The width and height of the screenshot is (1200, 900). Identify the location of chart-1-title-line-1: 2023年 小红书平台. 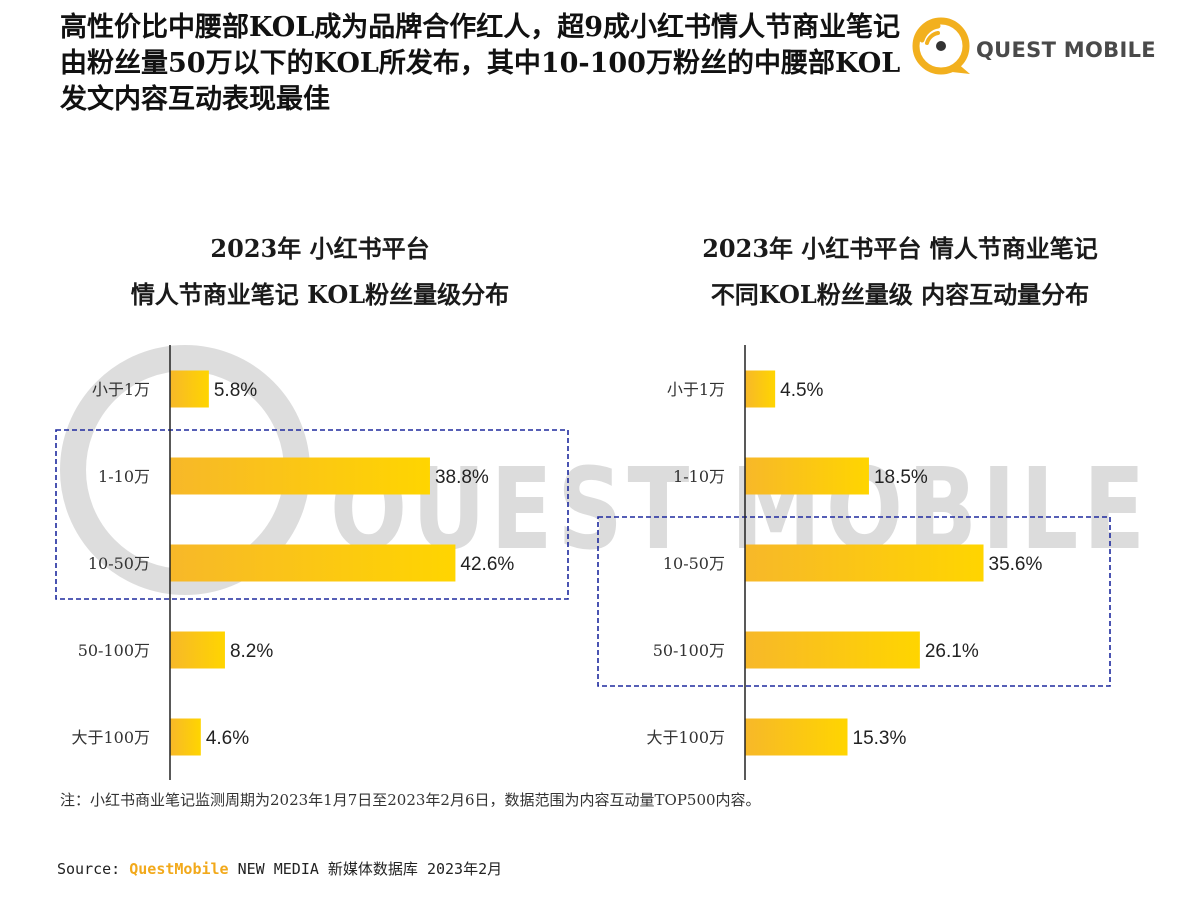
(320, 248).